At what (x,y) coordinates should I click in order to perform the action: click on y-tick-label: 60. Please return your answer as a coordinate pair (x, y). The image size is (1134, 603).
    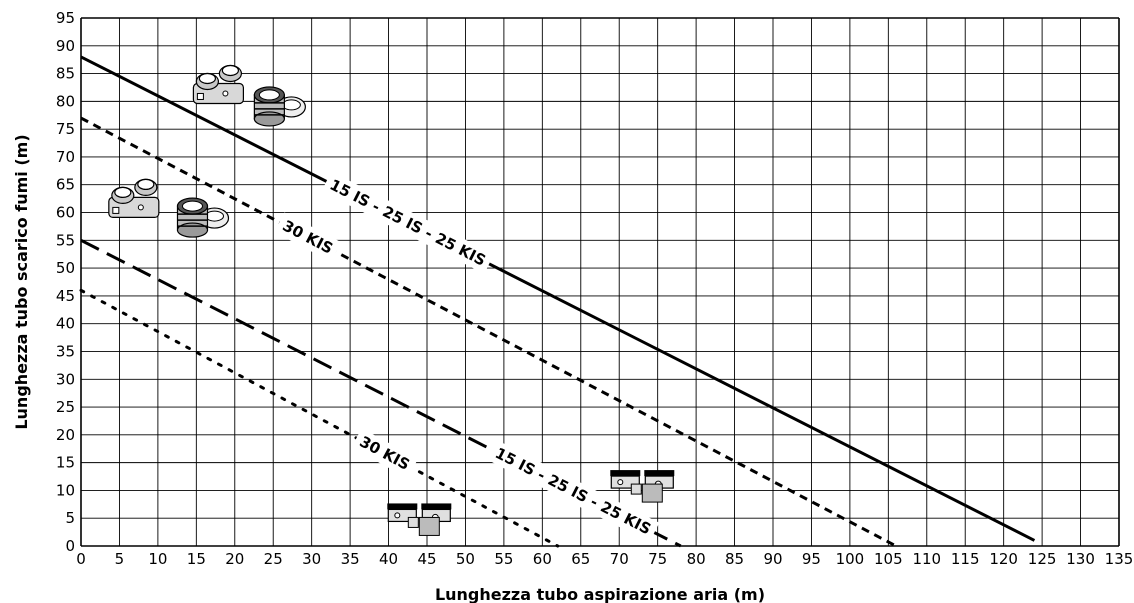
    Looking at the image, I should click on (65, 213).